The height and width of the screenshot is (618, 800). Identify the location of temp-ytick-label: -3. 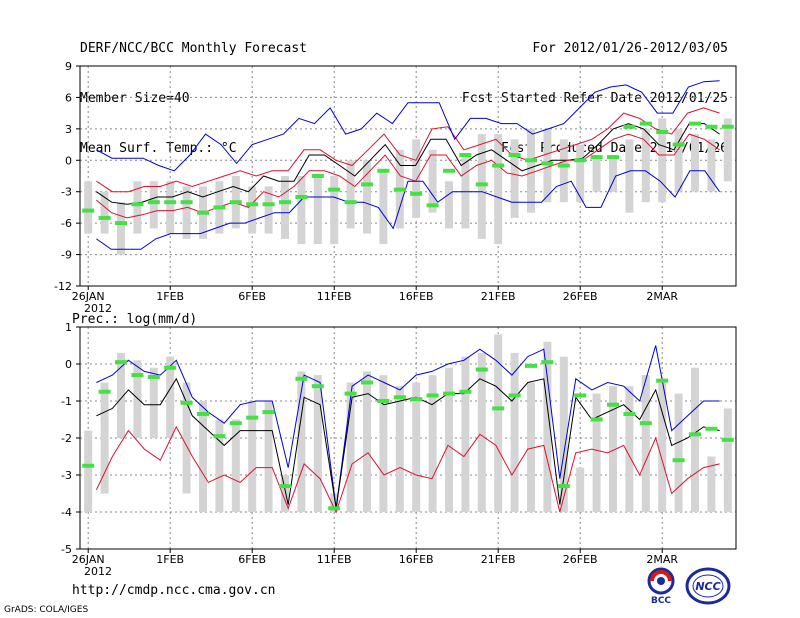
(66, 192).